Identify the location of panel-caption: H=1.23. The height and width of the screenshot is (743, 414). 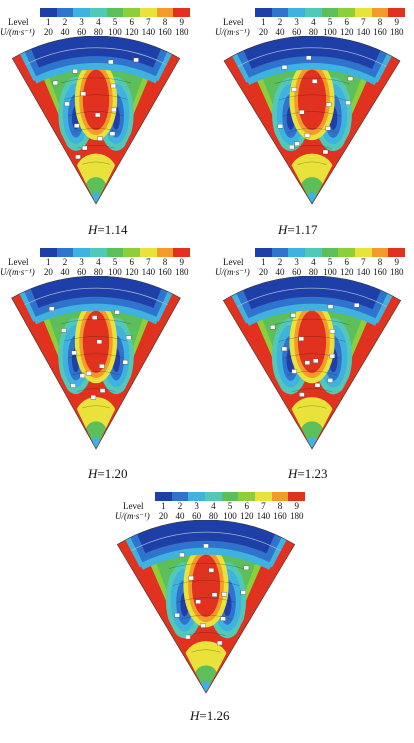
(307, 474).